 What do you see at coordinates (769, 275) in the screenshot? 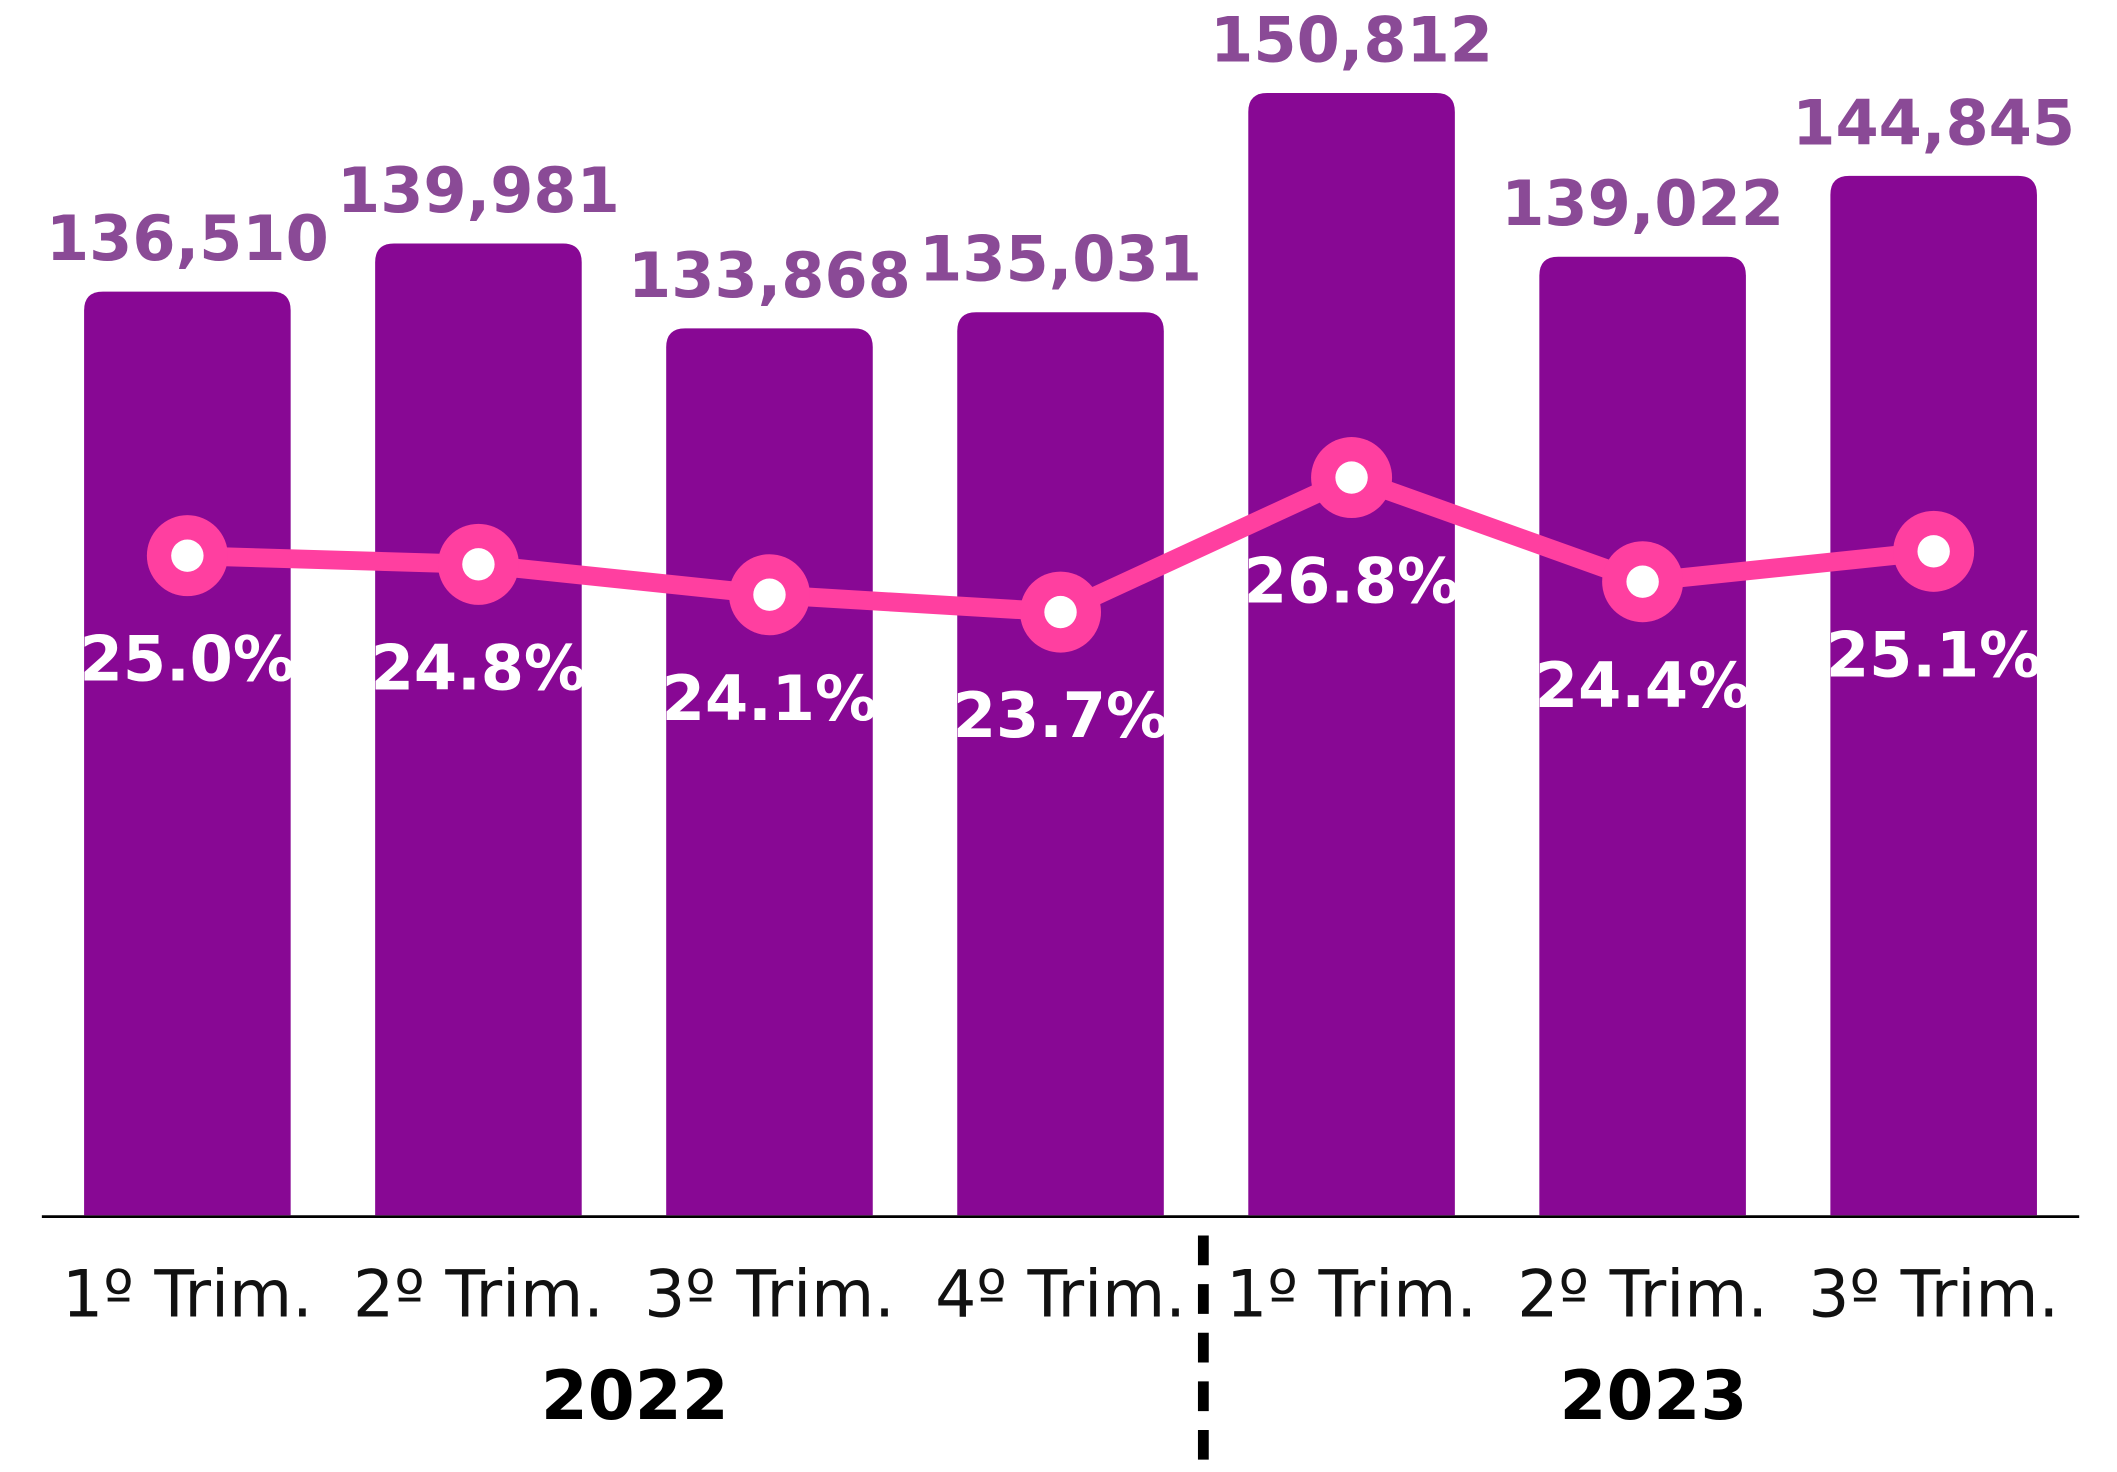
I see `bar-value-label: 133,868` at bounding box center [769, 275].